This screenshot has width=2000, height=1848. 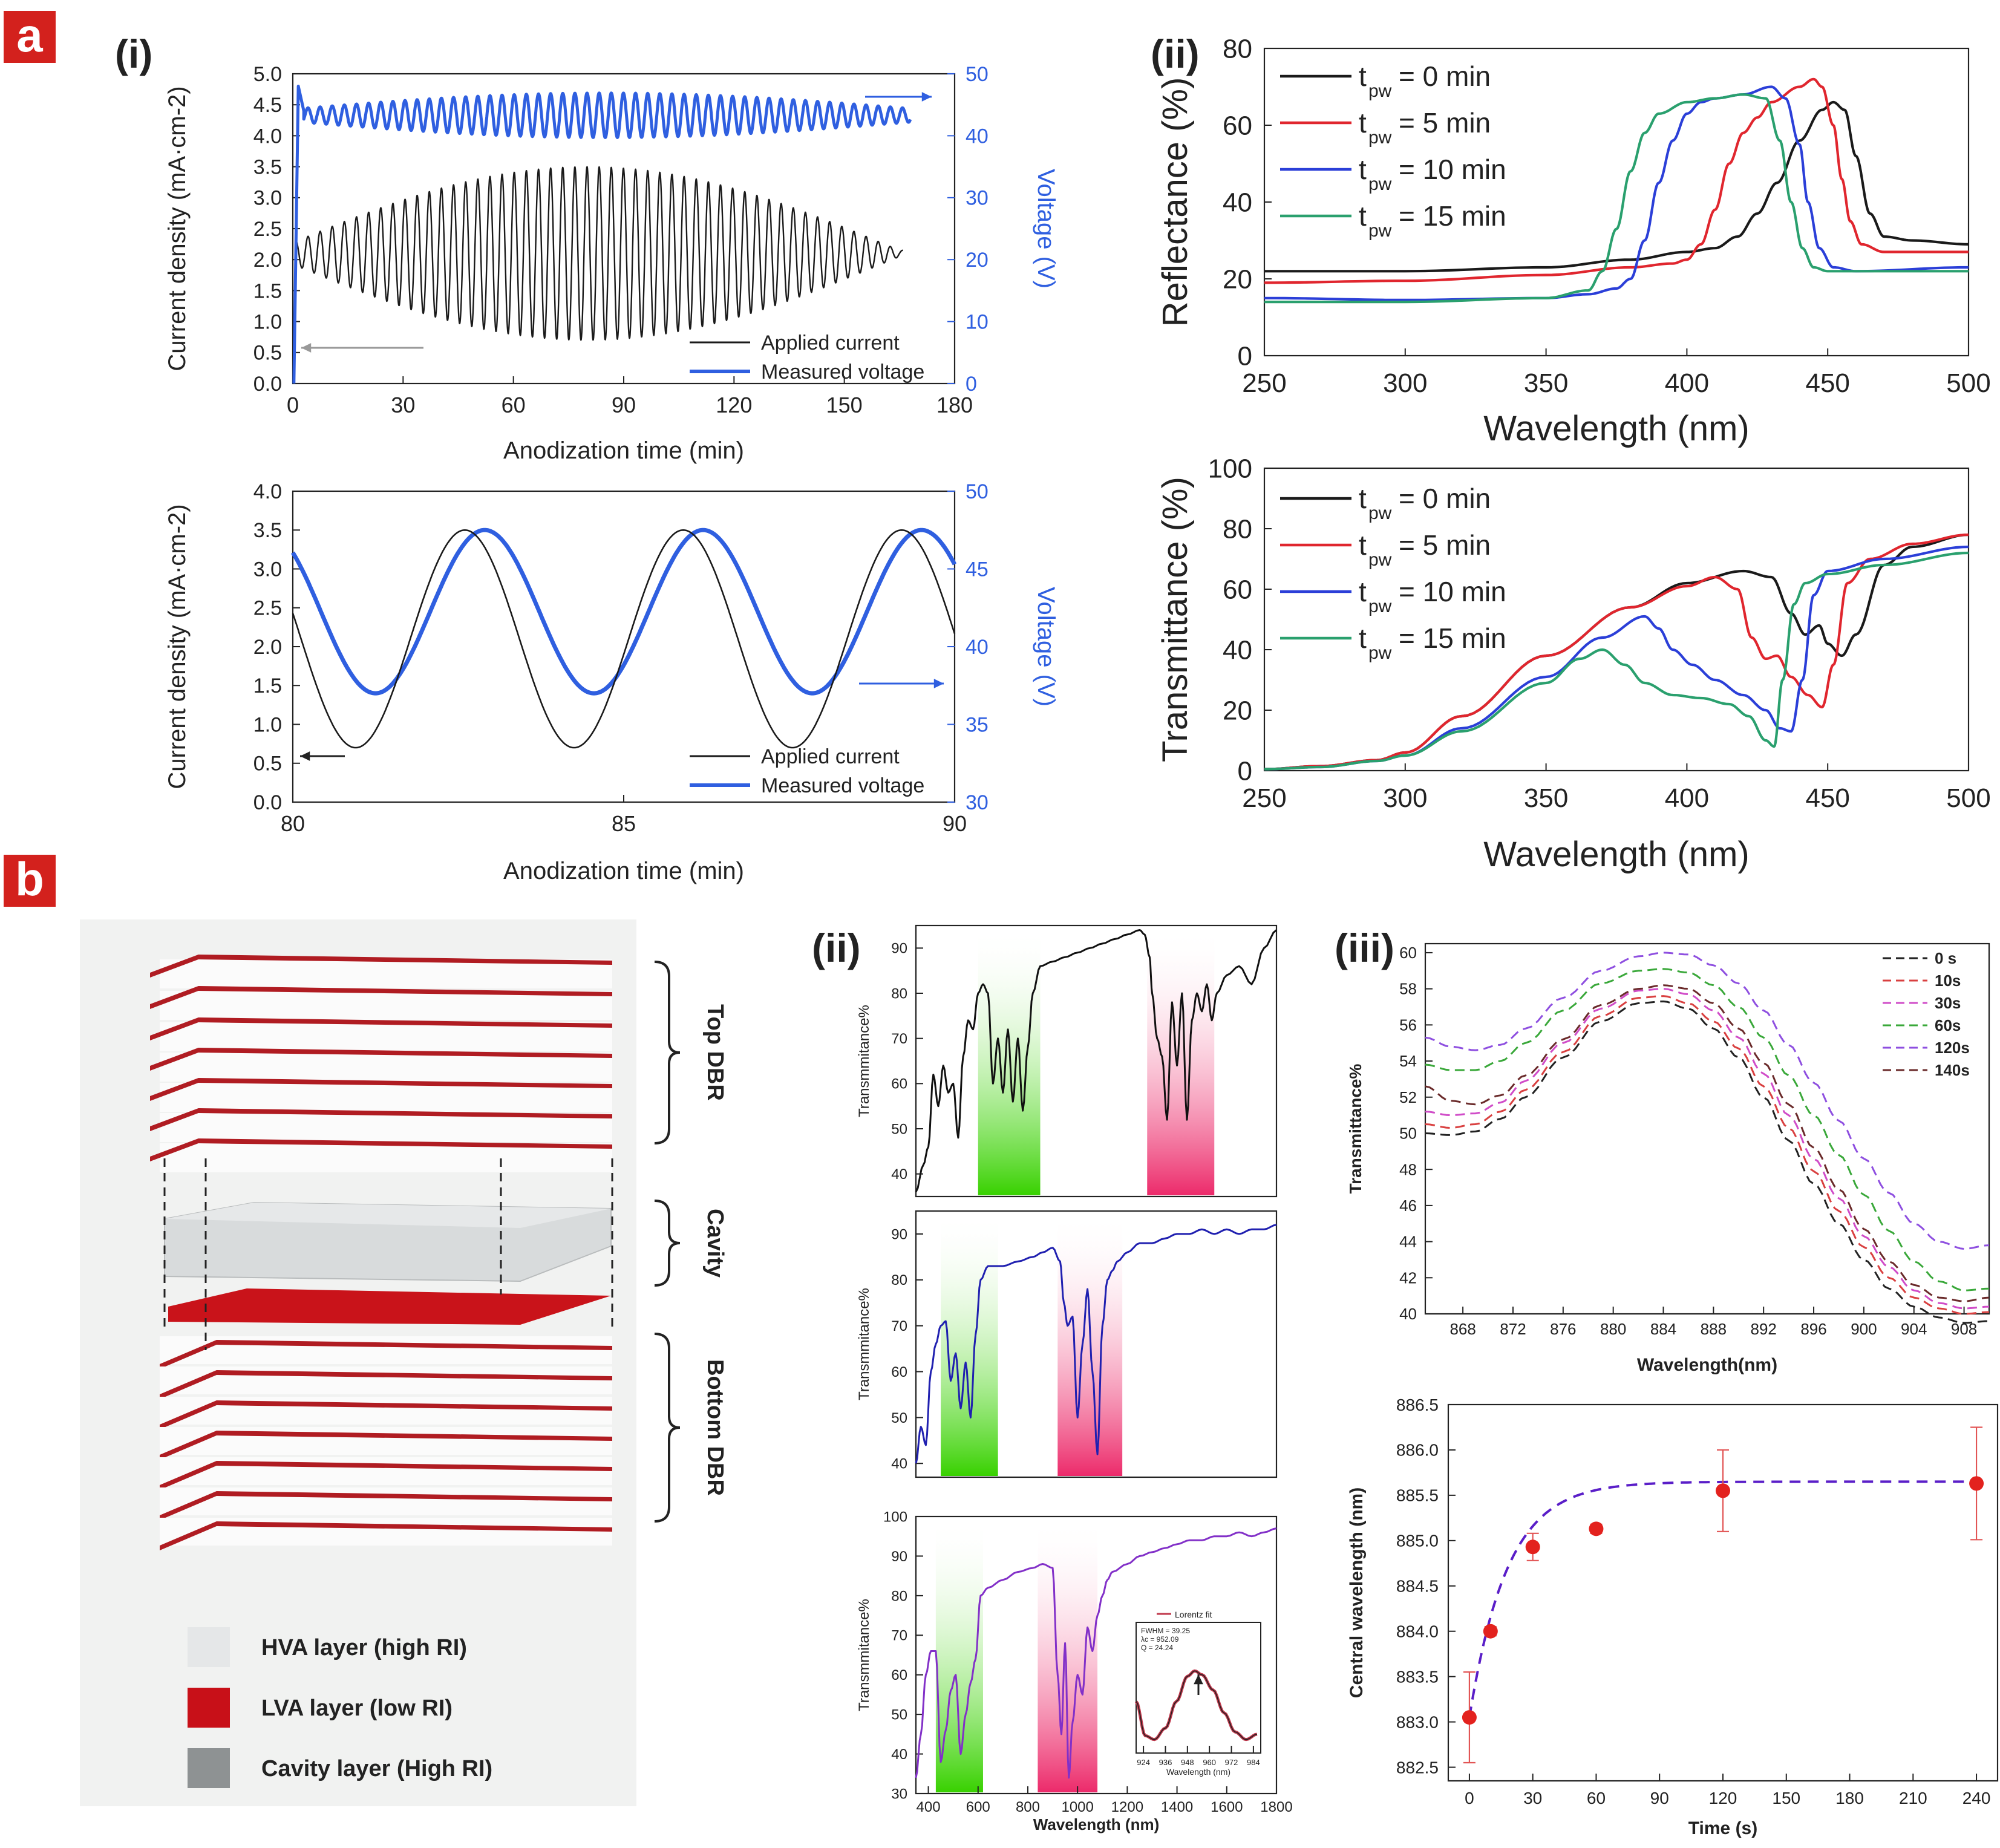 I want to click on y-tick-label: 4.0, so click(x=267, y=136).